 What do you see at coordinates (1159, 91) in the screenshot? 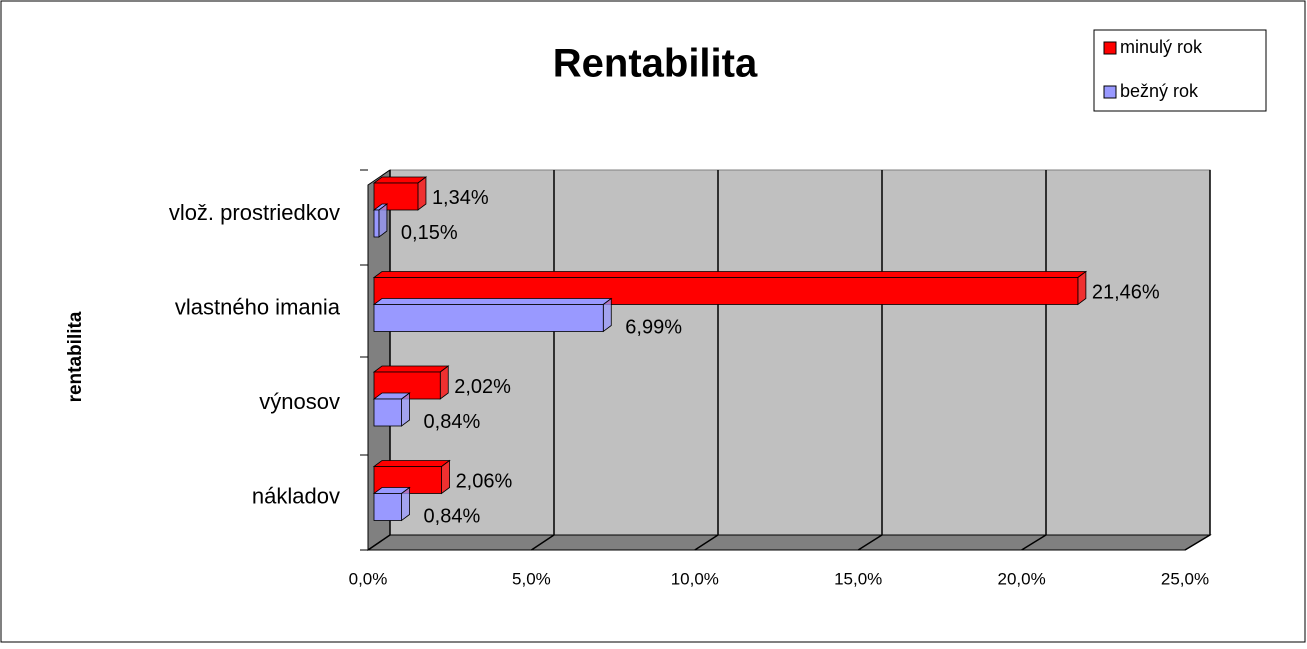
I see `legend-label: bežný rok` at bounding box center [1159, 91].